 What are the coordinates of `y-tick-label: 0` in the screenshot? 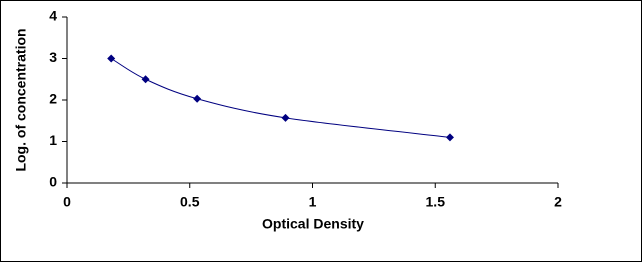 It's located at (53, 182).